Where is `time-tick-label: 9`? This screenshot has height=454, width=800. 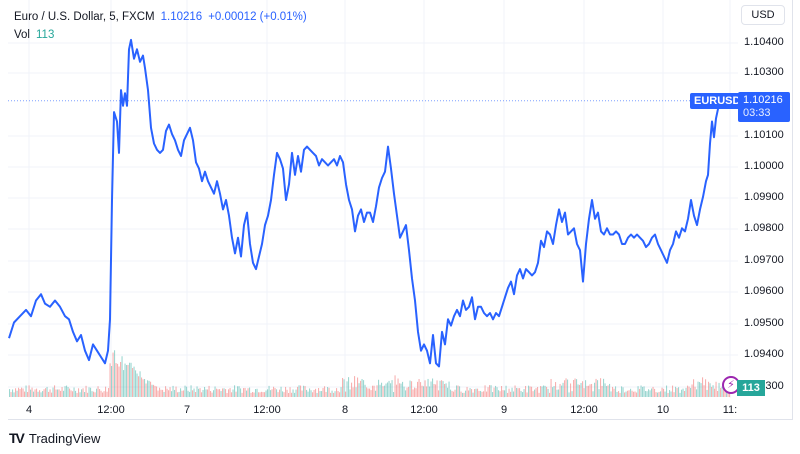
time-tick-label: 9 is located at coordinates (504, 410).